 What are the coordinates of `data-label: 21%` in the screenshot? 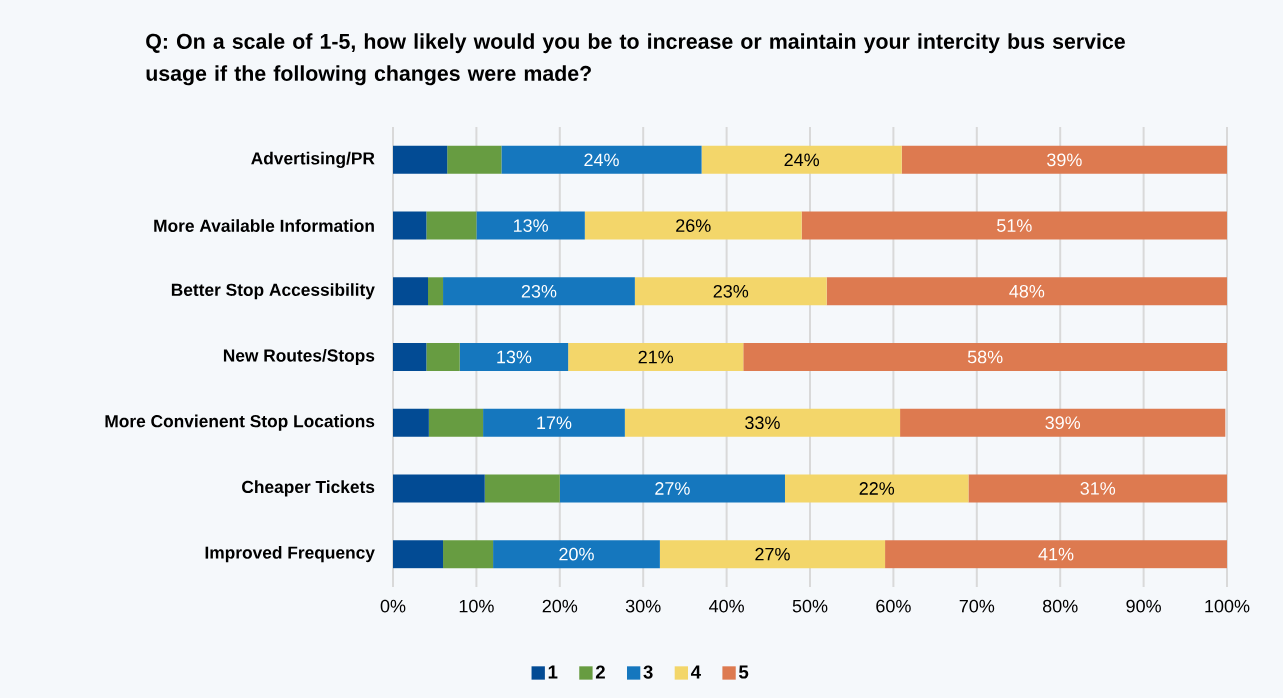 It's located at (656, 357).